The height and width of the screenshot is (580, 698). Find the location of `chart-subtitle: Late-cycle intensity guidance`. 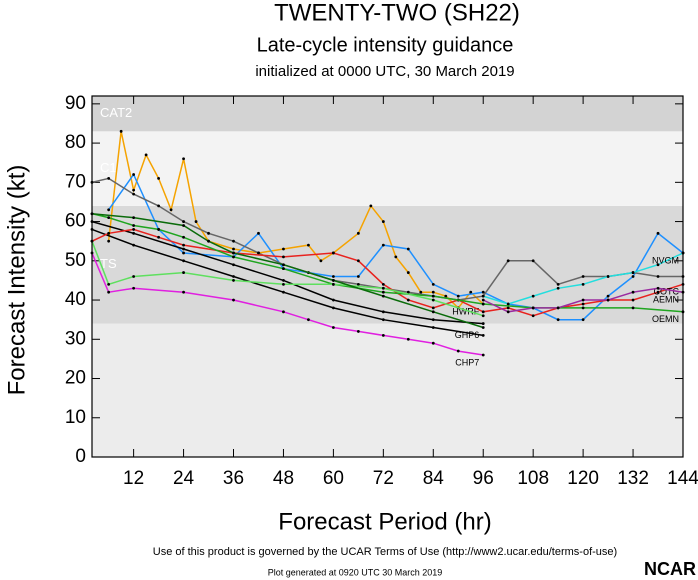

chart-subtitle: Late-cycle intensity guidance is located at coordinates (385, 45).